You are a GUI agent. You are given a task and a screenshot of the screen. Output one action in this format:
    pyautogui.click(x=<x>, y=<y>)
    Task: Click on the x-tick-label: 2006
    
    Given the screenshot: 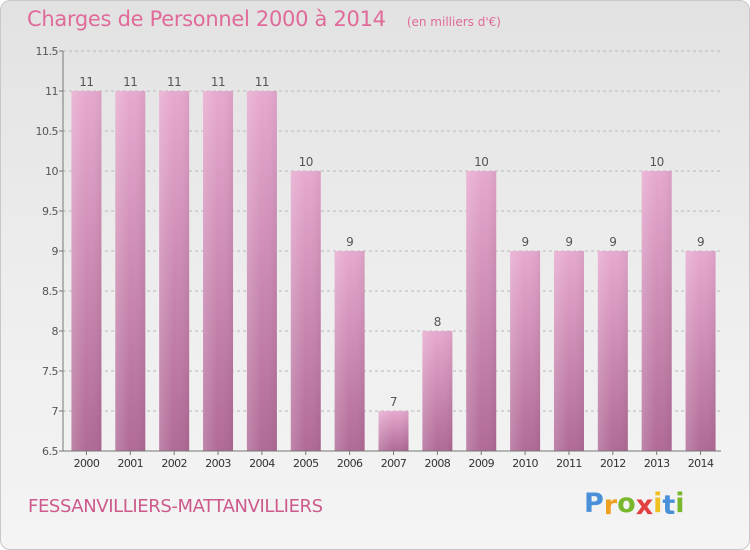 What is the action you would take?
    pyautogui.click(x=350, y=463)
    